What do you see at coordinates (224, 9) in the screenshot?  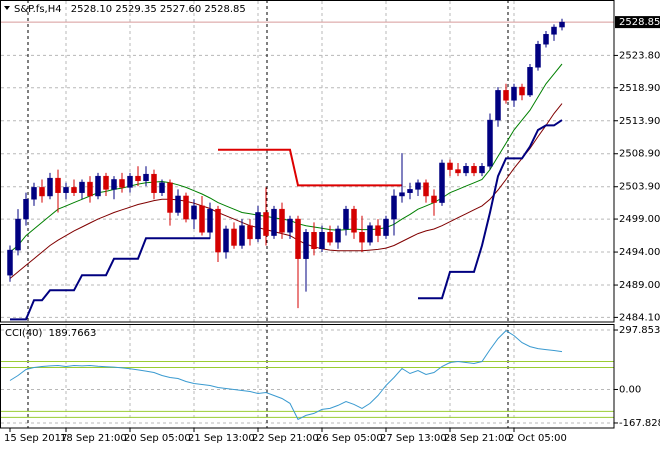 I see `header-value: 2528.85` at bounding box center [224, 9].